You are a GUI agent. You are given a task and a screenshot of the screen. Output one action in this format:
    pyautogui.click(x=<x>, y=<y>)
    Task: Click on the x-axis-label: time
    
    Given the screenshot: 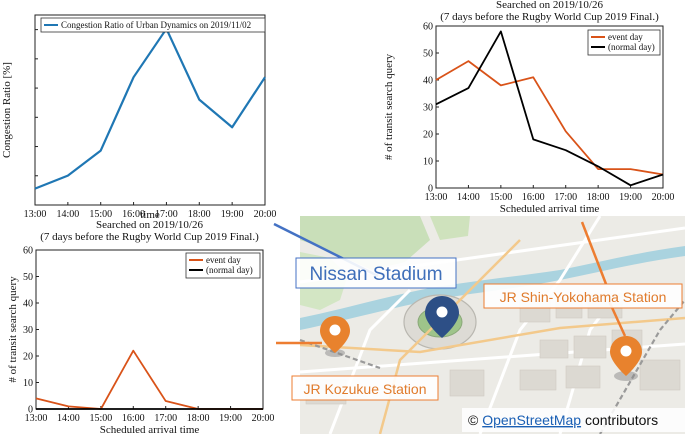 What is the action you would take?
    pyautogui.click(x=150, y=215)
    